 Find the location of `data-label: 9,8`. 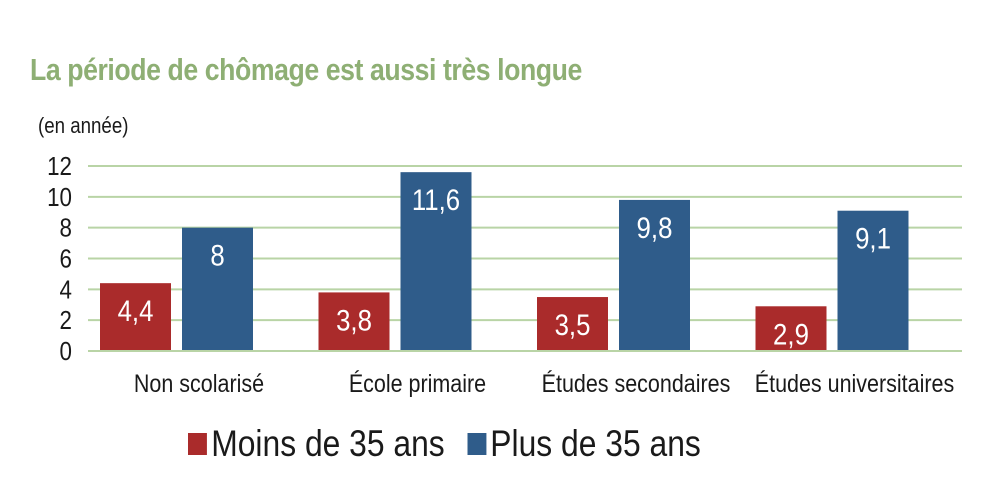

data-label: 9,8 is located at coordinates (655, 227).